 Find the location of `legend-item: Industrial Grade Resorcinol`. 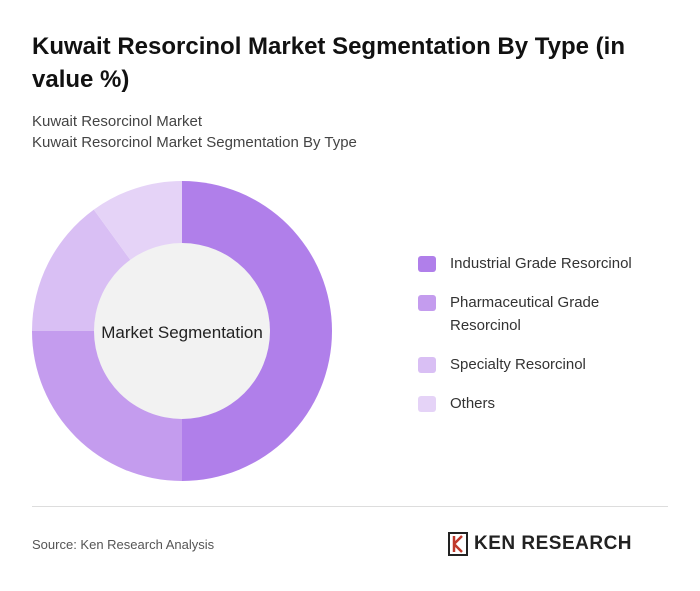

legend-item: Industrial Grade Resorcinol is located at coordinates (543, 263).